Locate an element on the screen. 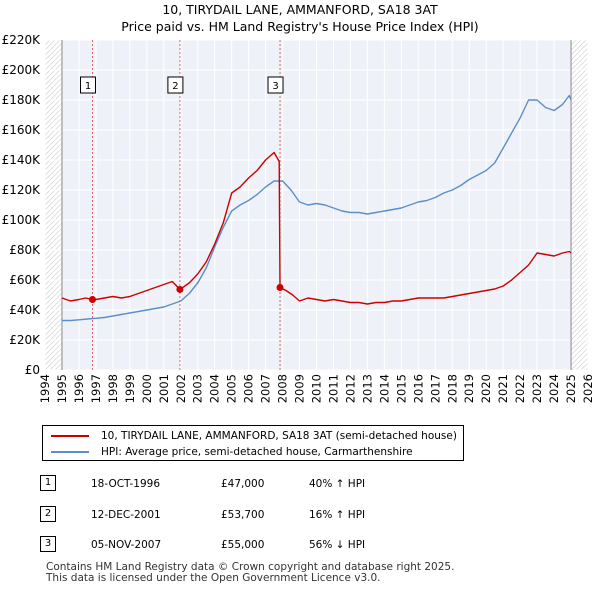  marker-1-badge is located at coordinates (88, 85).